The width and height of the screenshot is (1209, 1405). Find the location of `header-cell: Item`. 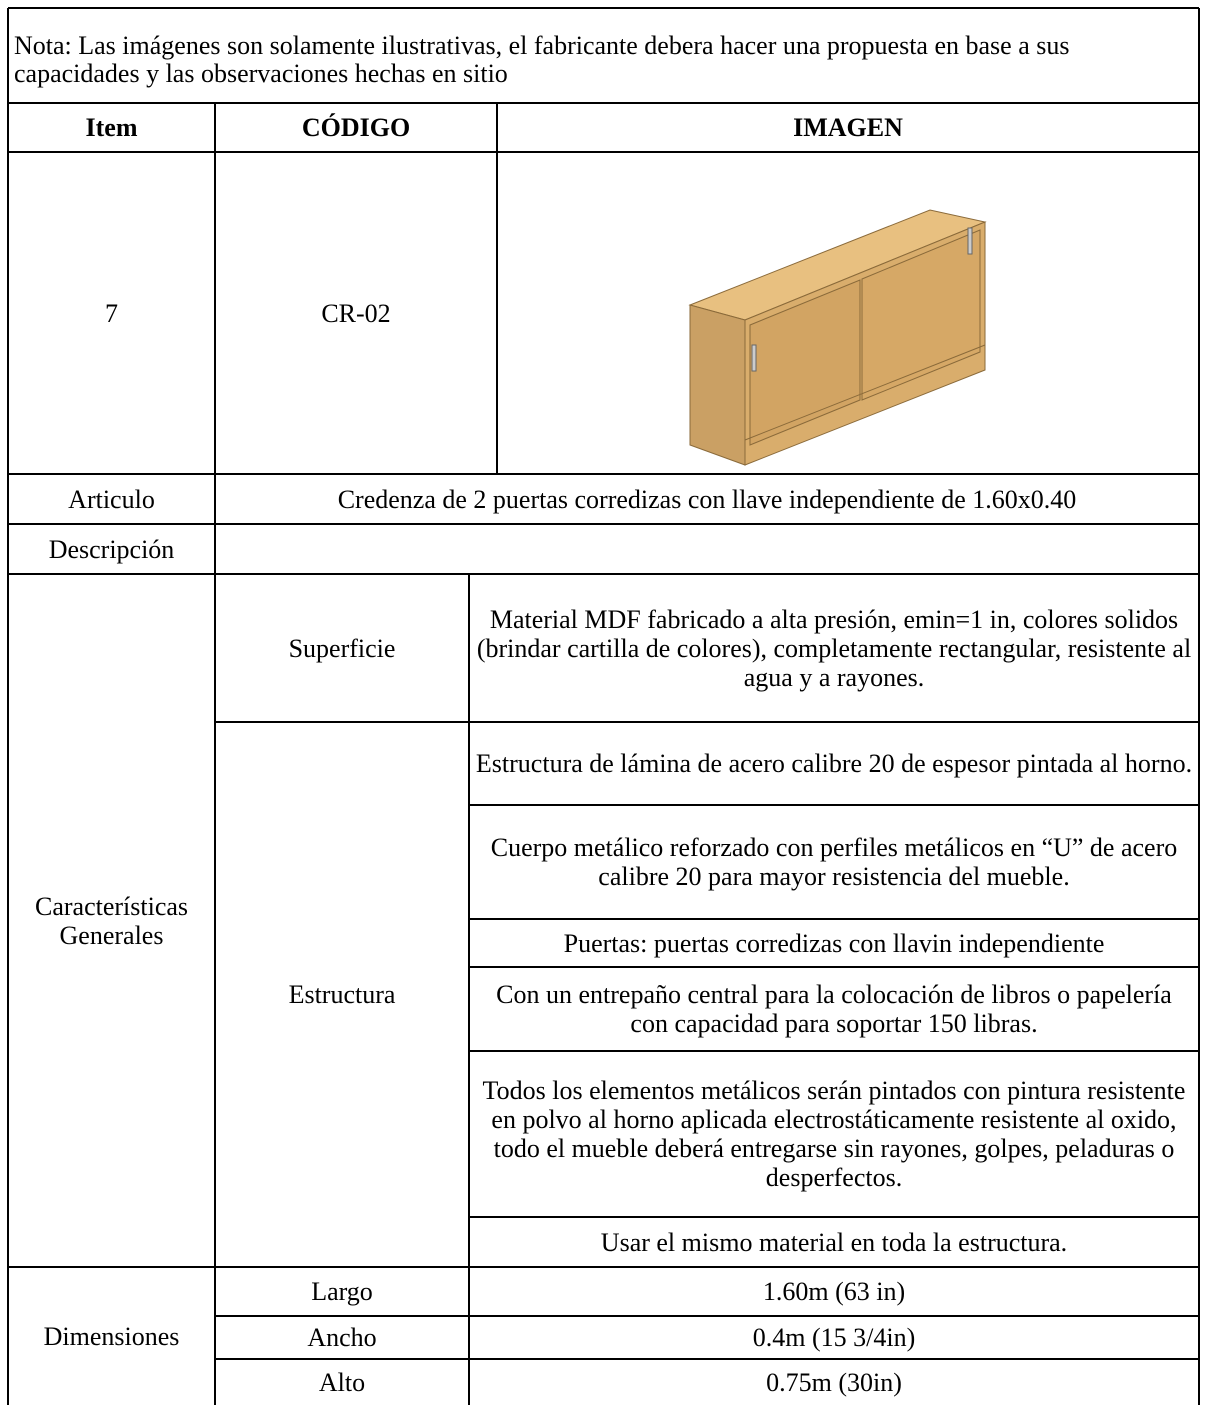

header-cell: Item is located at coordinates (111, 127).